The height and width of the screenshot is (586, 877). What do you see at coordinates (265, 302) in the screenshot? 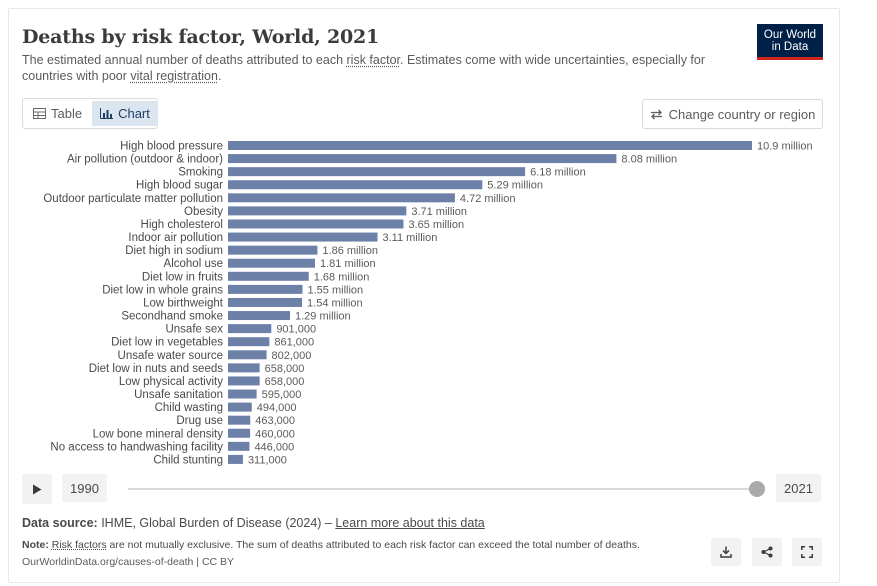
I see `bar-low-birthweight` at bounding box center [265, 302].